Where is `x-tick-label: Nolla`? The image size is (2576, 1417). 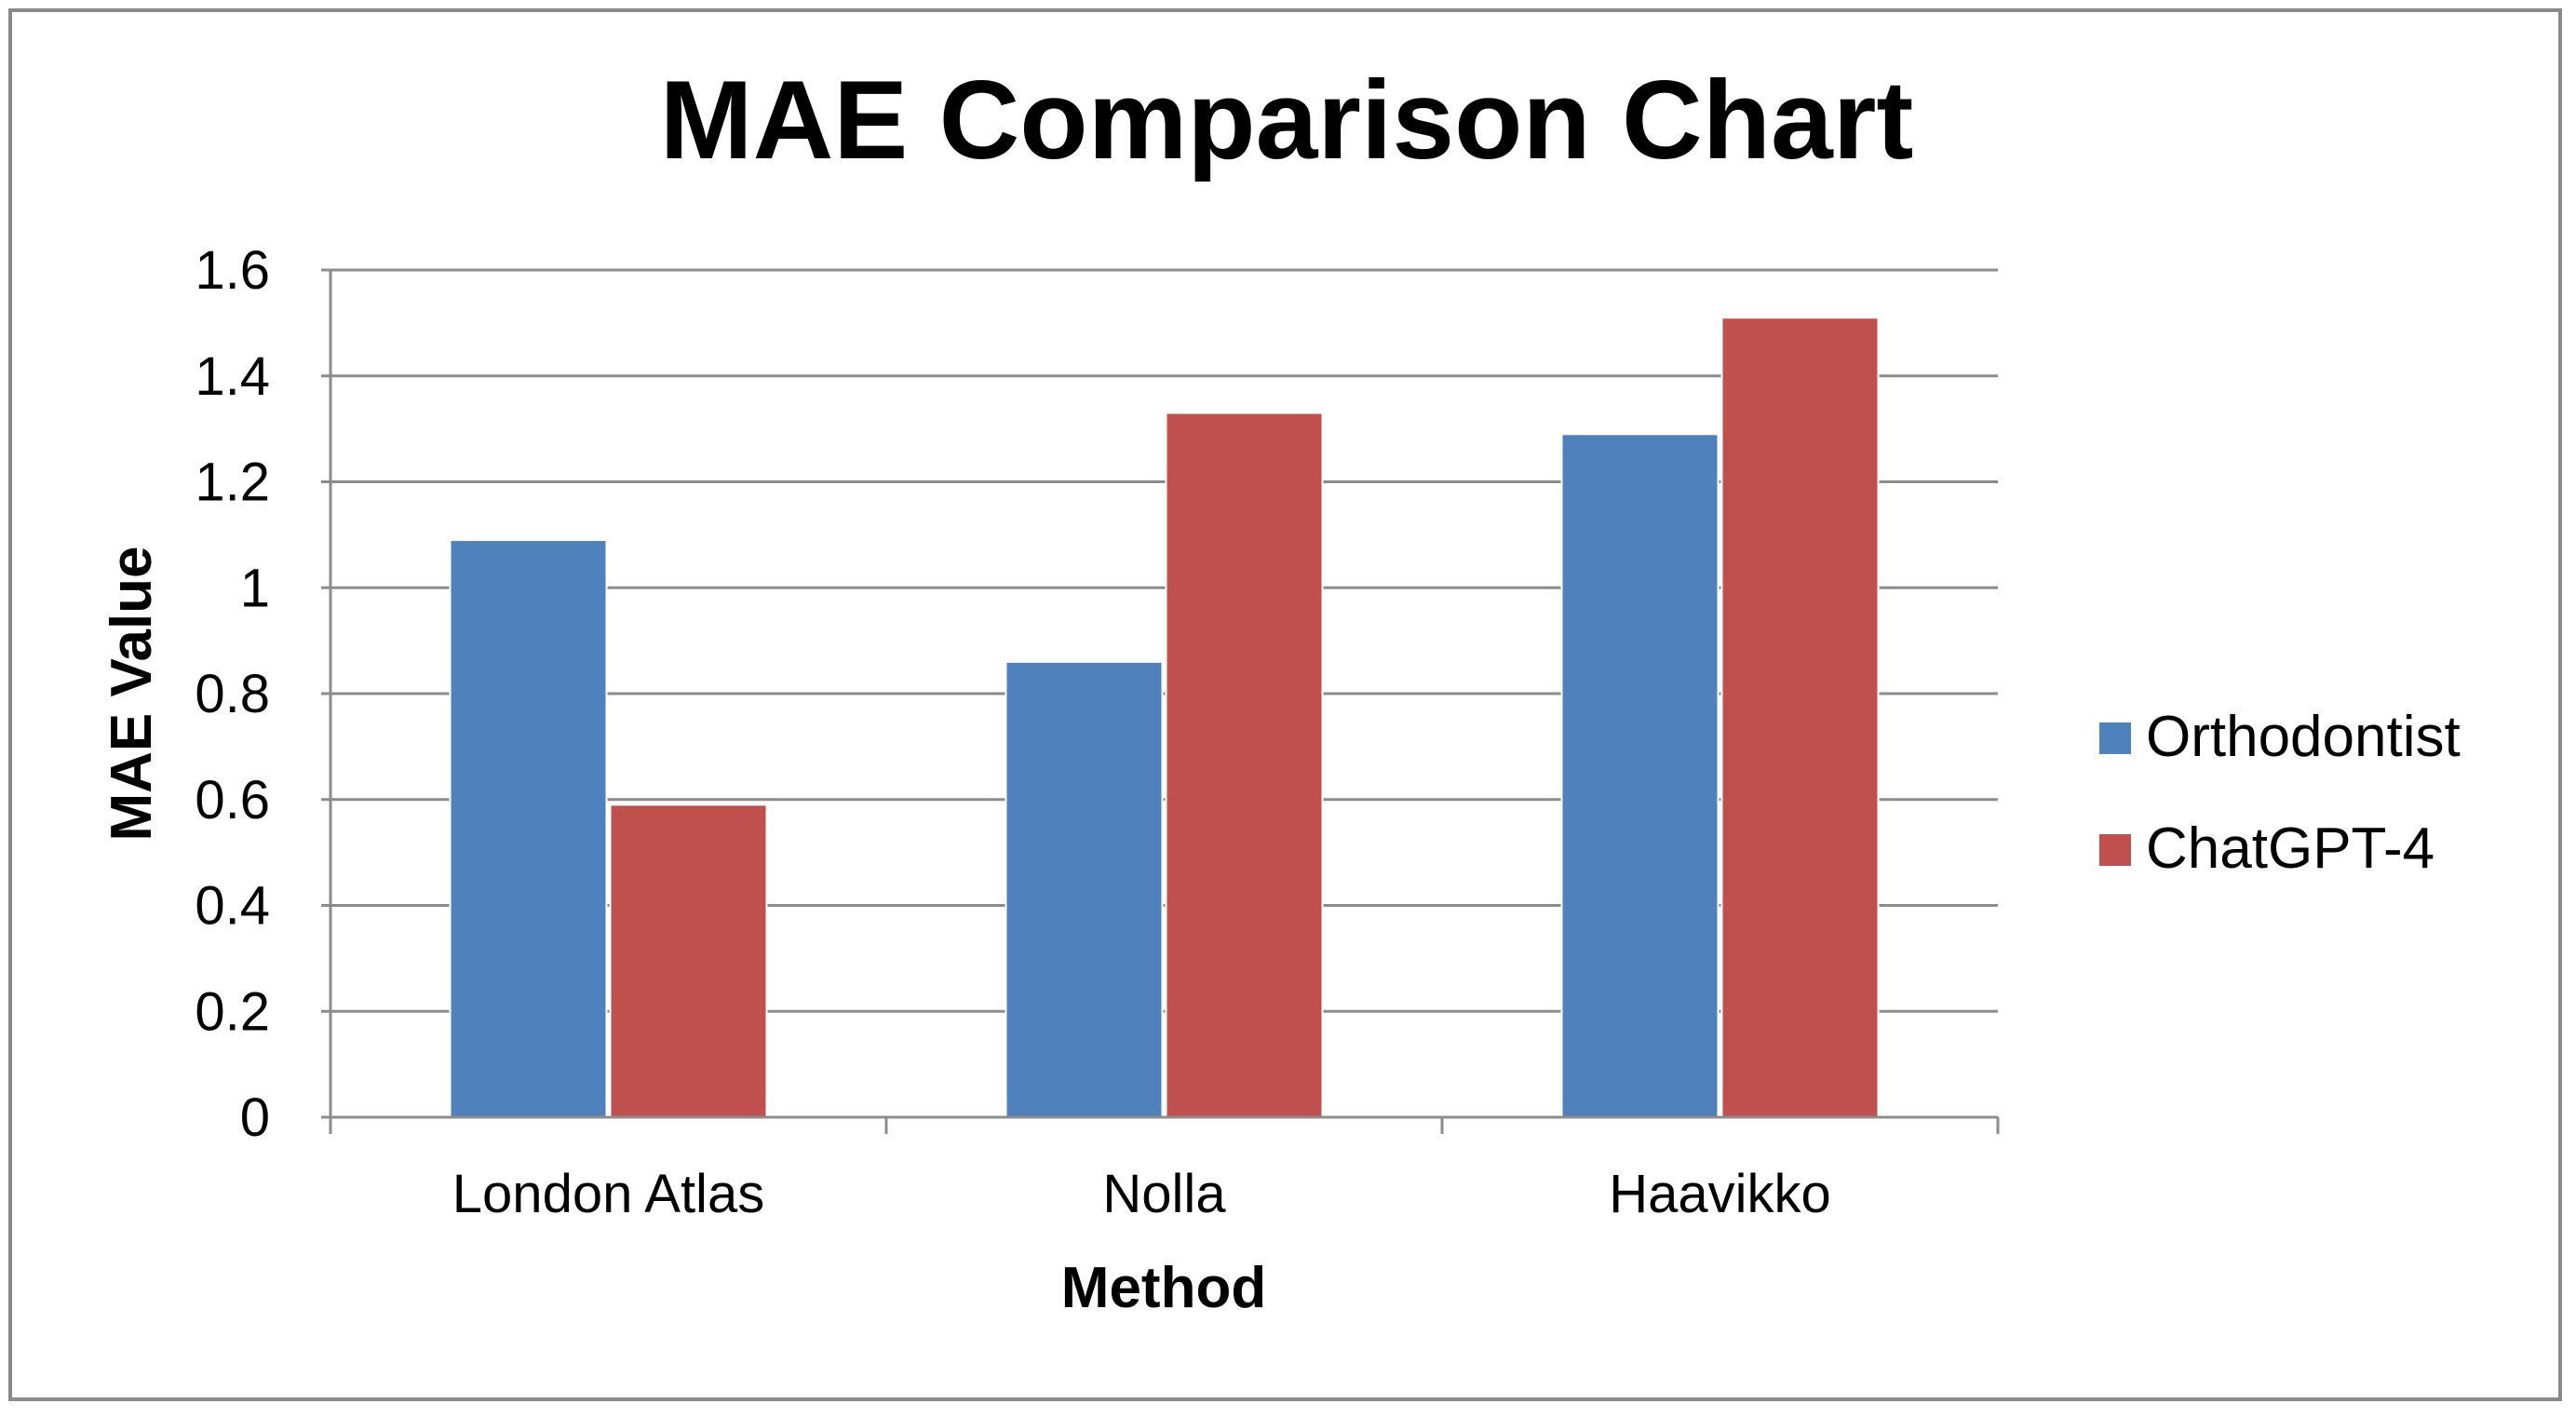
x-tick-label: Nolla is located at coordinates (1164, 1194).